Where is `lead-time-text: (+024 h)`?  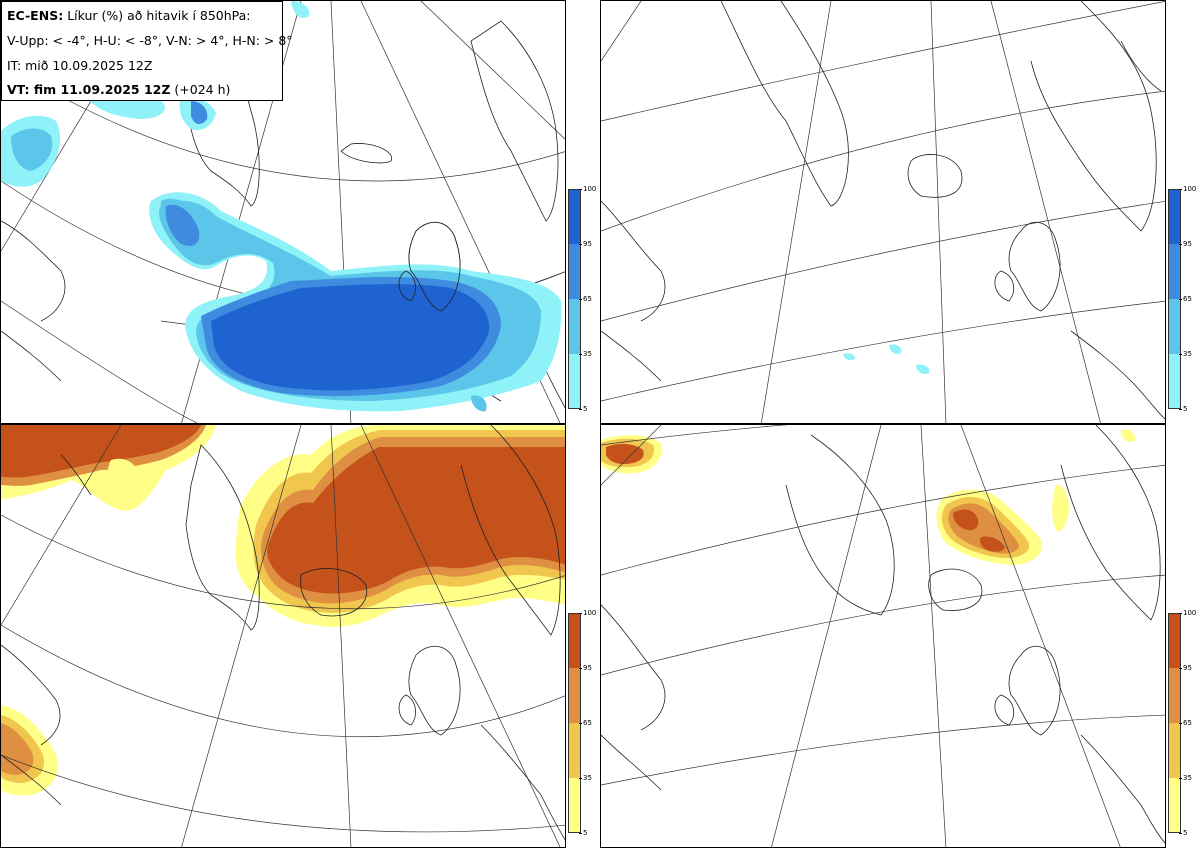 lead-time-text: (+024 h) is located at coordinates (202, 89).